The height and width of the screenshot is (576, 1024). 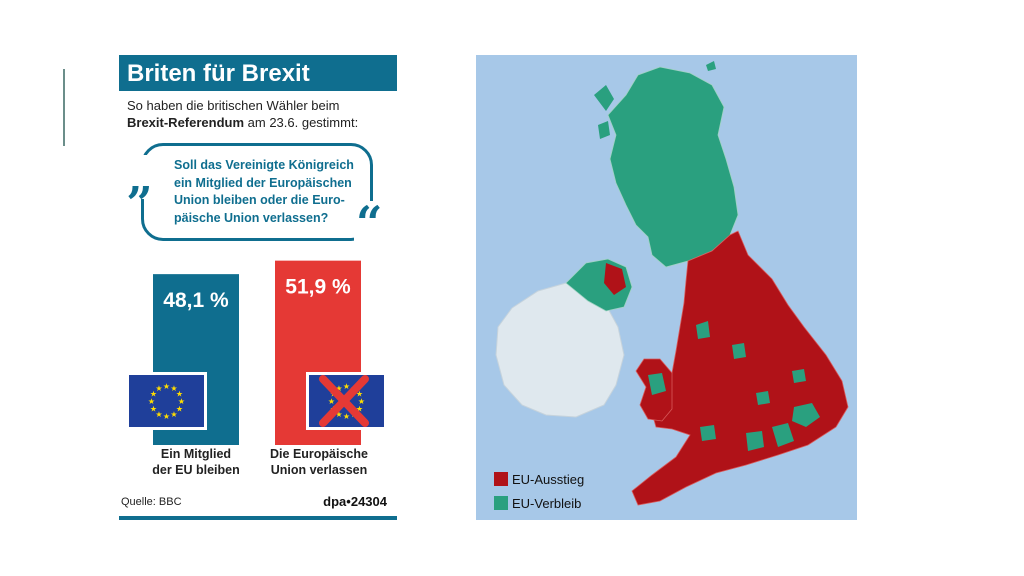 What do you see at coordinates (196, 454) in the screenshot?
I see `bar-label-remain-line1: Ein Mitglied` at bounding box center [196, 454].